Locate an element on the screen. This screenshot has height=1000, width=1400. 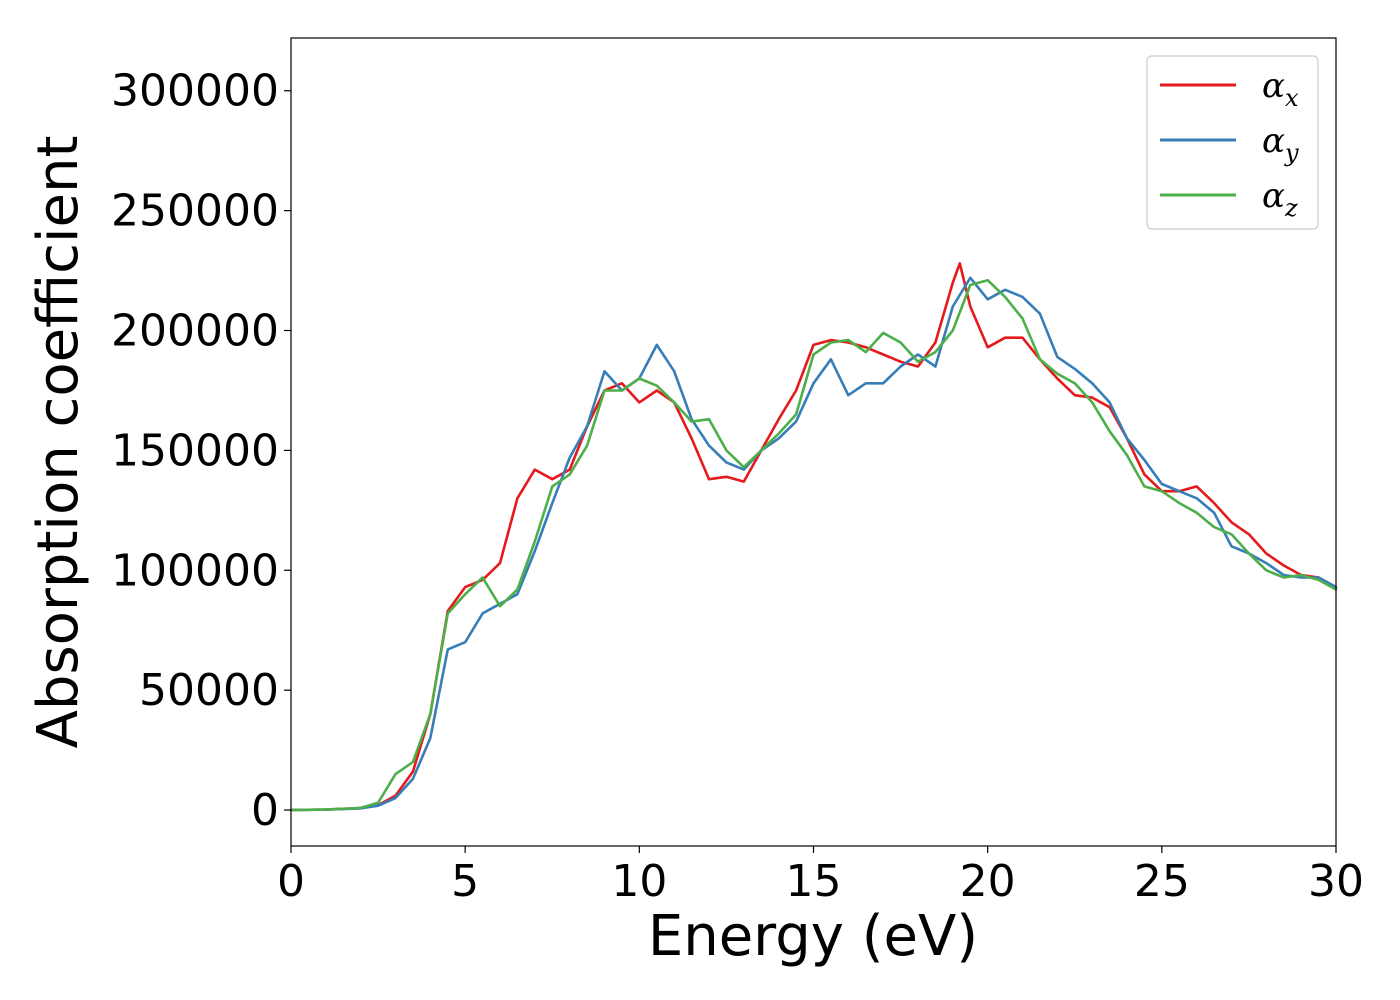
x-tick-label: 30 is located at coordinates (1336, 881).